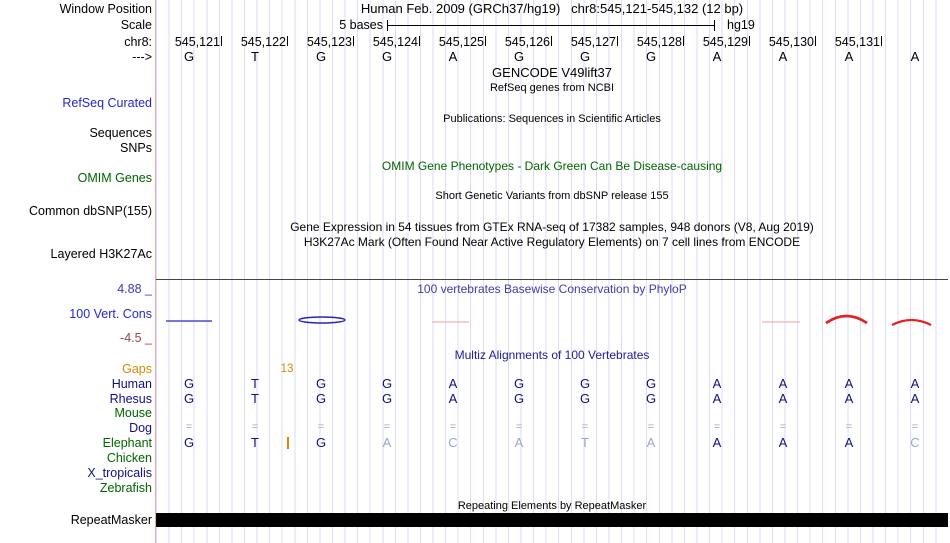 Image resolution: width=950 pixels, height=543 pixels. I want to click on track-label-common-dbsnp: Common dbSNP(155), so click(90, 211).